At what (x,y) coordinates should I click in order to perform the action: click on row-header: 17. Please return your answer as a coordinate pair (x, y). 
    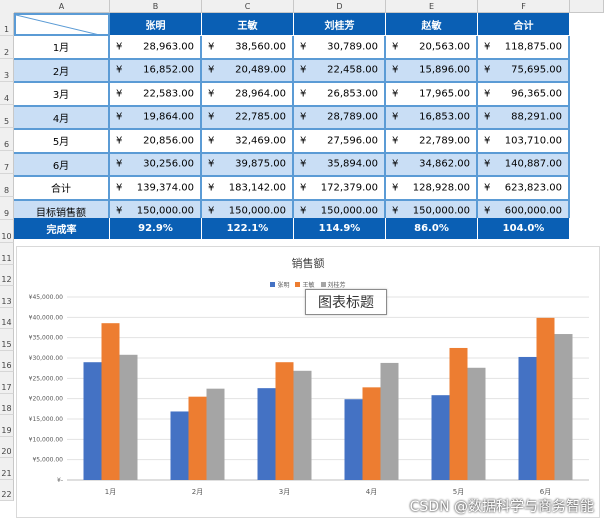
    Looking at the image, I should click on (7, 383).